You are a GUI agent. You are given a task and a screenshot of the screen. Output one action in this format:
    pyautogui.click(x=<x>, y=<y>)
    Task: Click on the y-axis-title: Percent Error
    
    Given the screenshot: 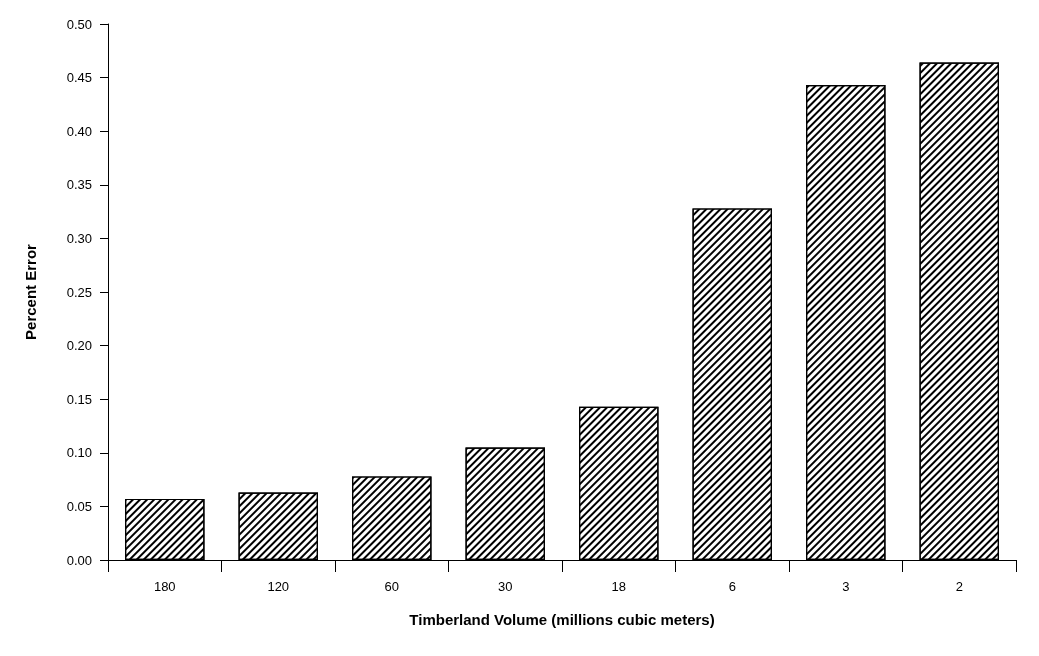 What is the action you would take?
    pyautogui.click(x=30, y=291)
    